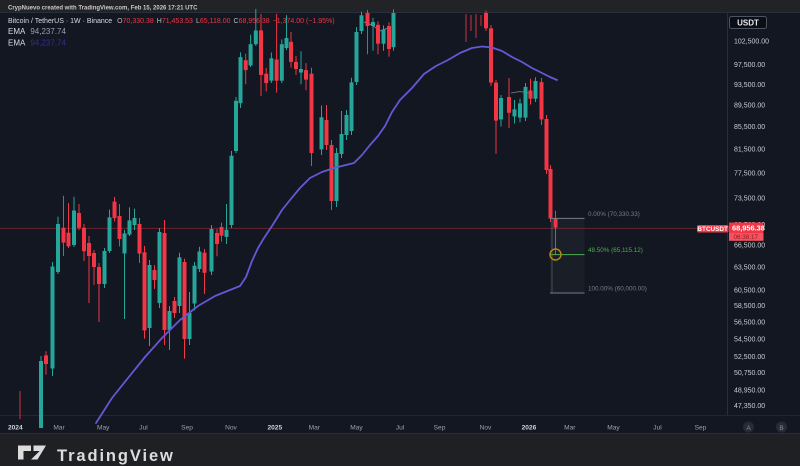 The height and width of the screenshot is (466, 800). Describe the element at coordinates (529, 428) in the screenshot. I see `svg-text: 2026` at that location.